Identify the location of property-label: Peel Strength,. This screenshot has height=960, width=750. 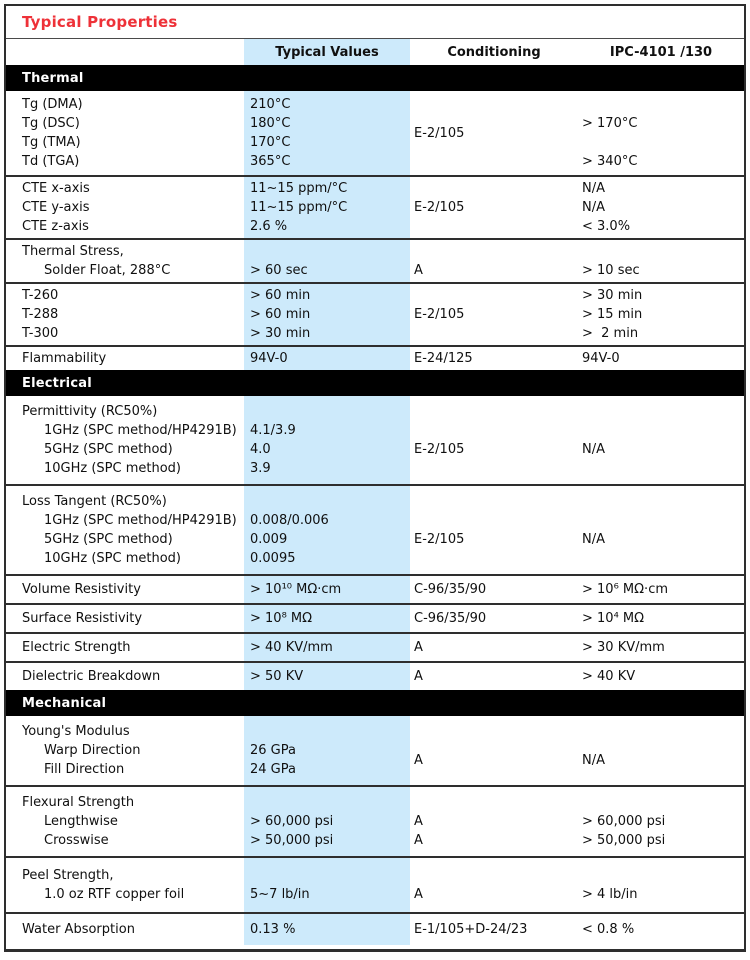
(68, 875).